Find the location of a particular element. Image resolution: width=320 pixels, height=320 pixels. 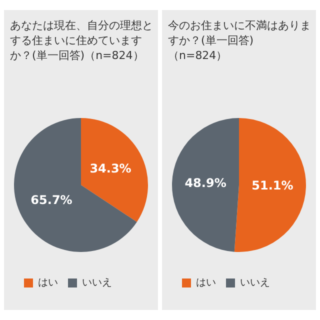

data-label: 34.3% is located at coordinates (111, 168).